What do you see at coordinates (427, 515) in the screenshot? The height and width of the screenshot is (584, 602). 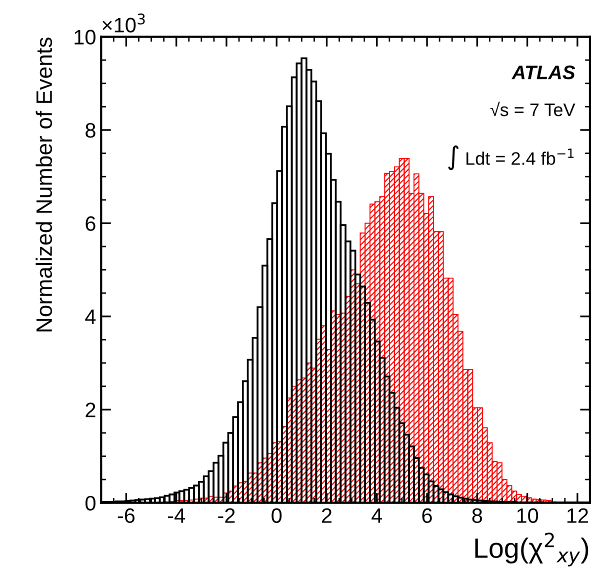 I see `x-tick-label: 6` at bounding box center [427, 515].